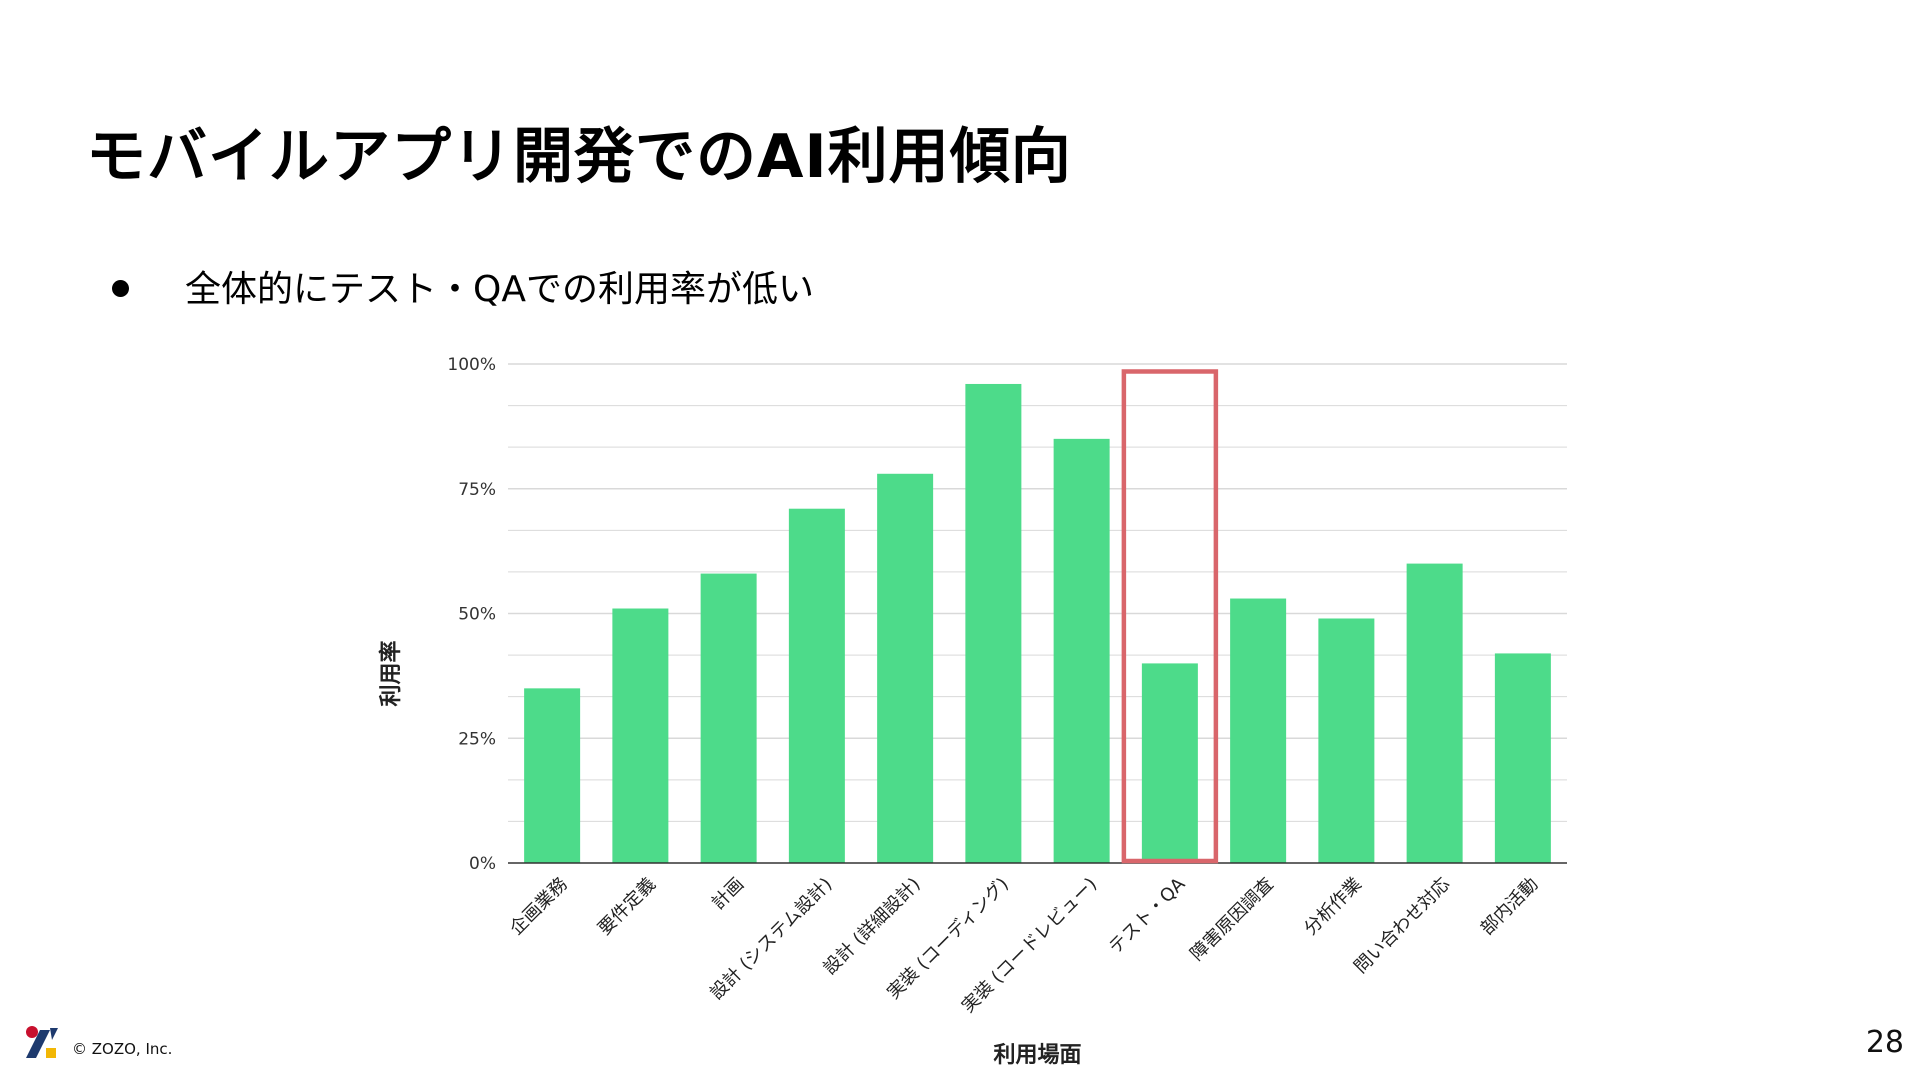 The height and width of the screenshot is (1080, 1920). What do you see at coordinates (477, 490) in the screenshot?
I see `y-tick-label: 75%` at bounding box center [477, 490].